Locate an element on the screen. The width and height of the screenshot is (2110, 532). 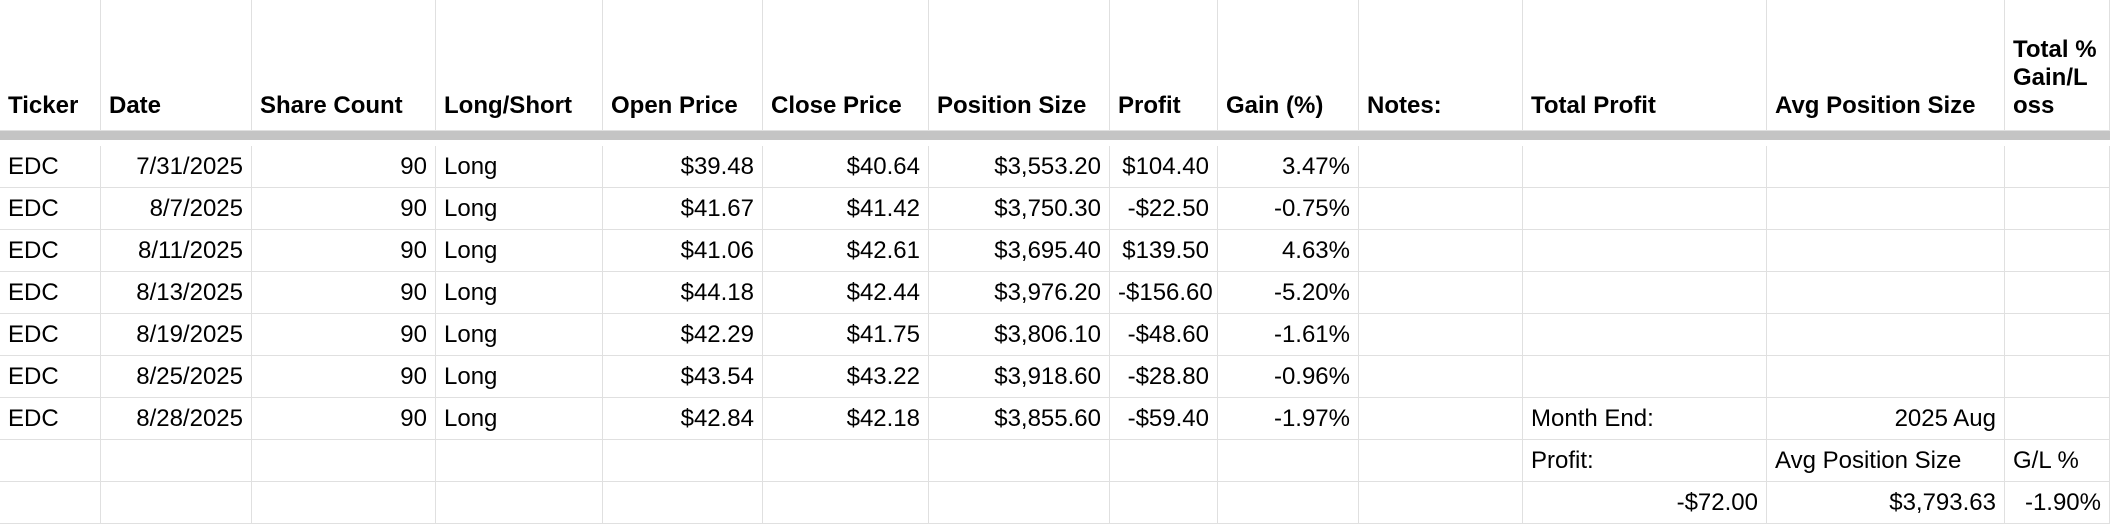
data-cell: $42.29 is located at coordinates (683, 335).